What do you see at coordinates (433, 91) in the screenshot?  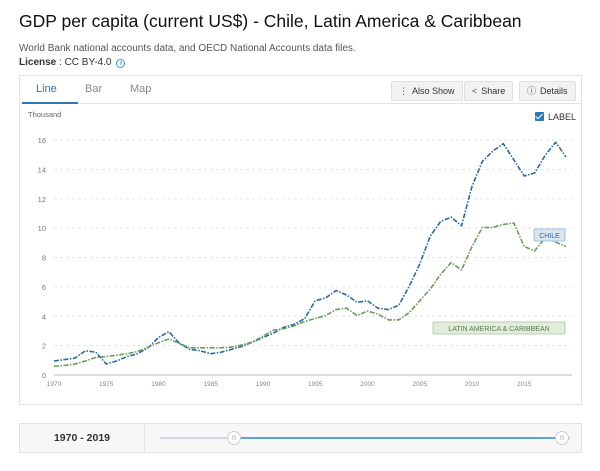 I see `also-show-label: Also Show` at bounding box center [433, 91].